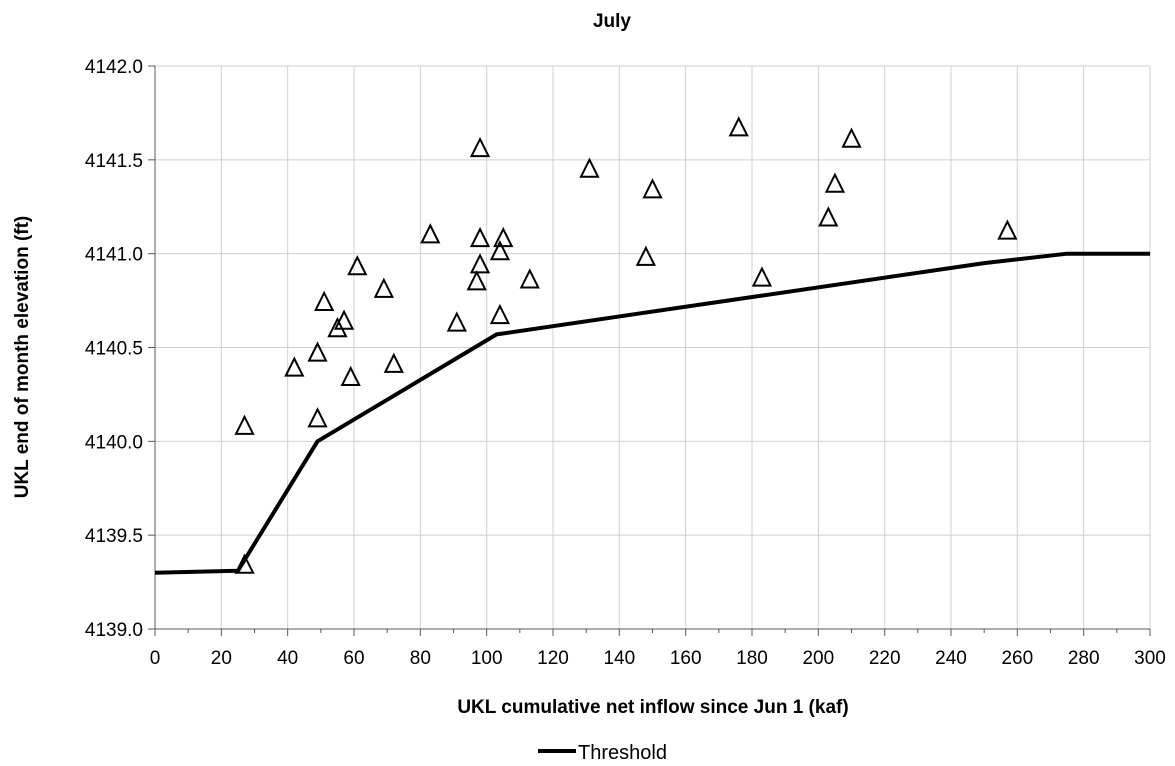  I want to click on legend-threshold-label: Threshold, so click(622, 753).